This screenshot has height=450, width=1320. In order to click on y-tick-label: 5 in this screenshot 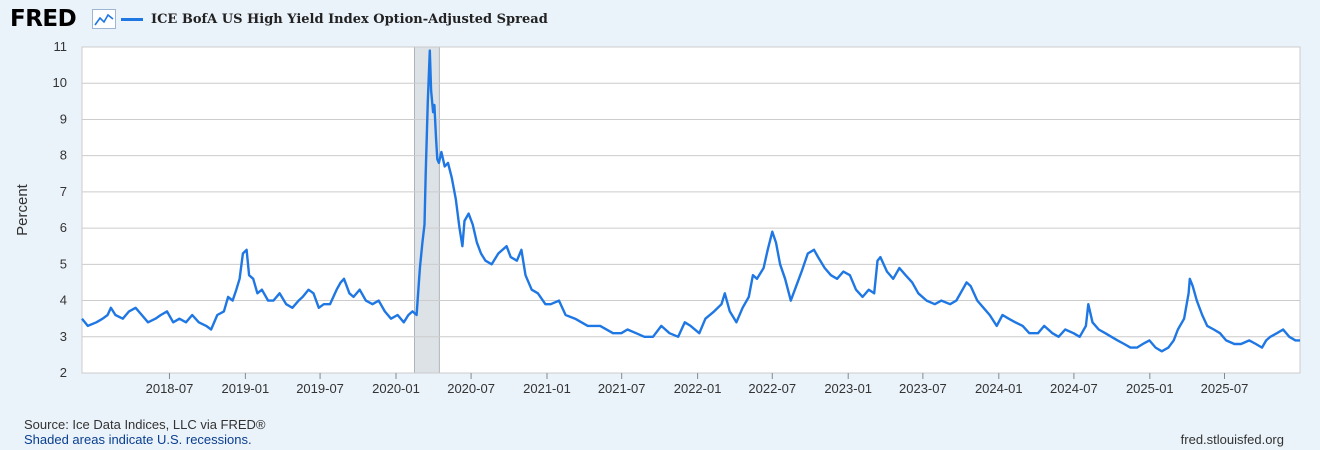, I will do `click(63, 263)`.